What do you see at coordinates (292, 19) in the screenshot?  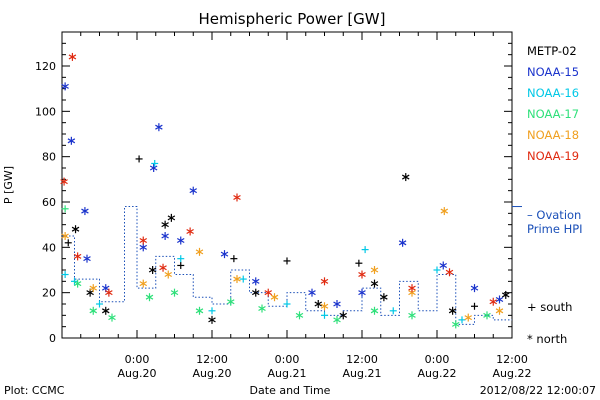 I see `chart-title: Hemispheric Power [GW]` at bounding box center [292, 19].